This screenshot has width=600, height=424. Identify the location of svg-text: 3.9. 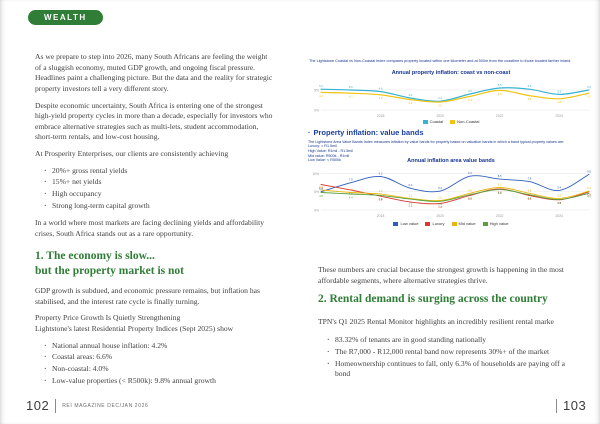
(559, 91).